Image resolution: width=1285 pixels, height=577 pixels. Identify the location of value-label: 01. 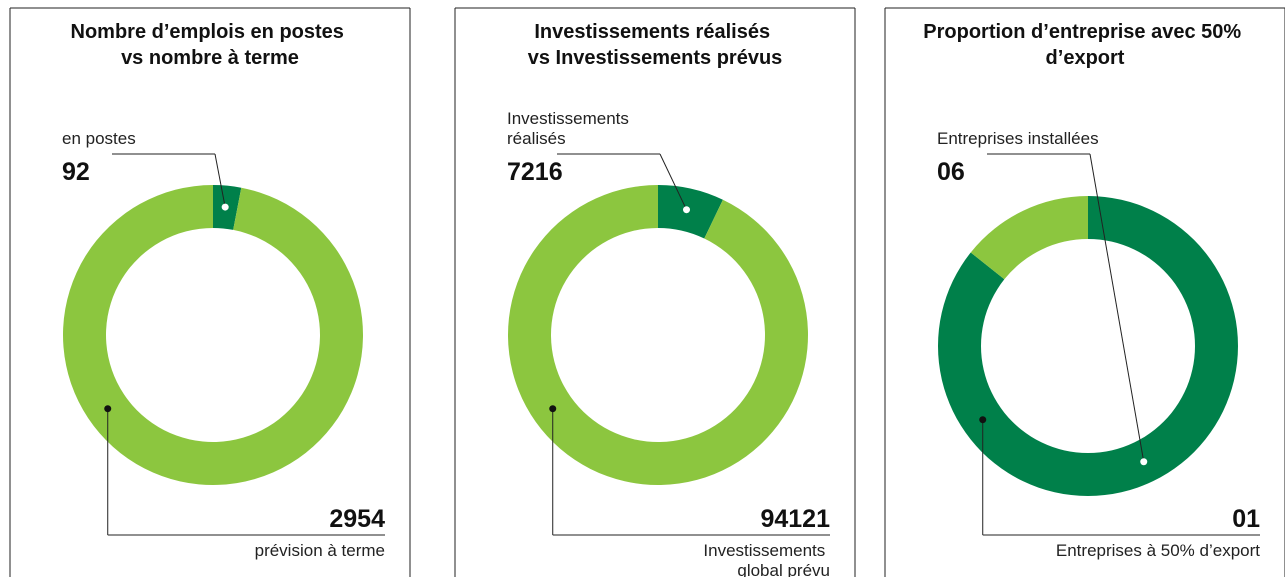
(1246, 519).